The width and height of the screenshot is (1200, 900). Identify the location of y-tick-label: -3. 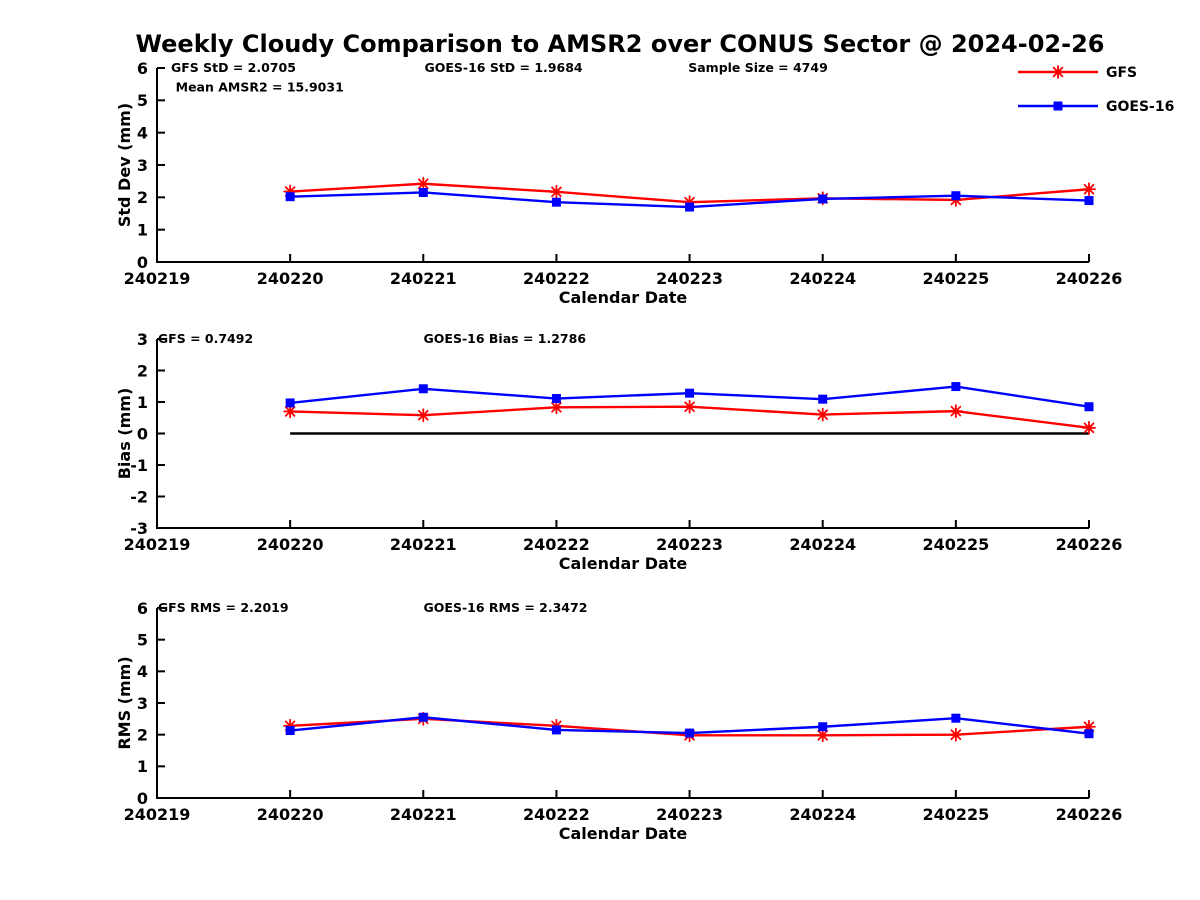
(139, 528).